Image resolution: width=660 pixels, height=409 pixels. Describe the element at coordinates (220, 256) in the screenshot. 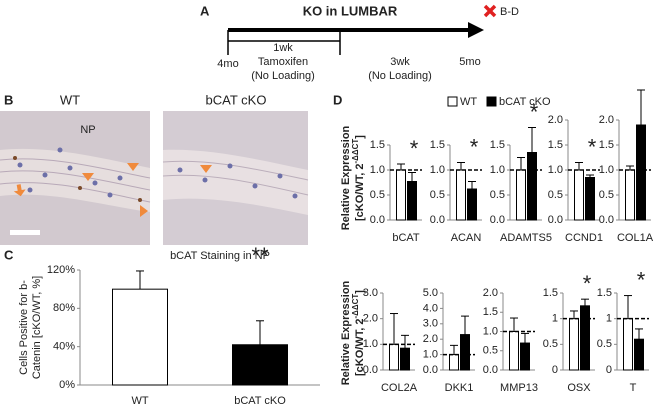

I see `chart-title: bCAT Staining in NP` at that location.